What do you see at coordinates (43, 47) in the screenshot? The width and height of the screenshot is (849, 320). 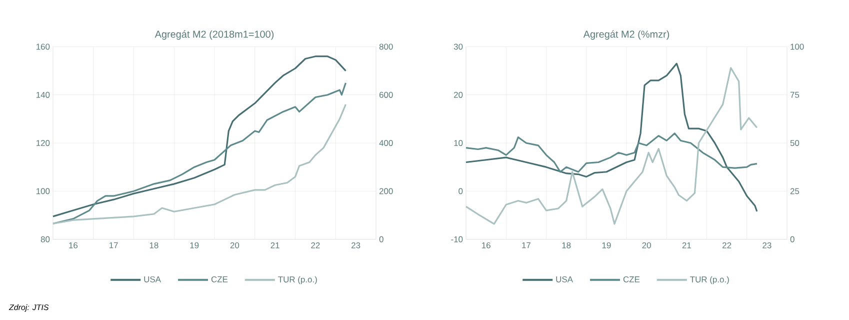 I see `y-tick-label: 160` at bounding box center [43, 47].